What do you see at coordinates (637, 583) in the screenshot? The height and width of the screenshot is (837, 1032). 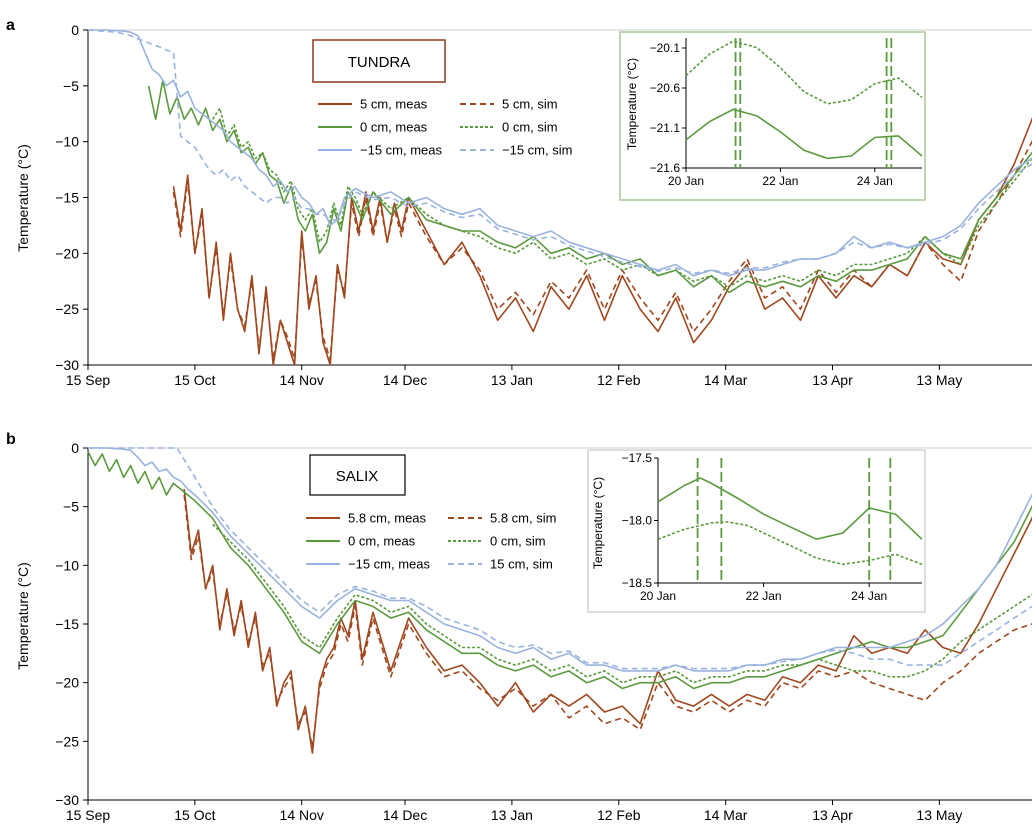 I see `inset-y-tick-label: −18.5` at bounding box center [637, 583].